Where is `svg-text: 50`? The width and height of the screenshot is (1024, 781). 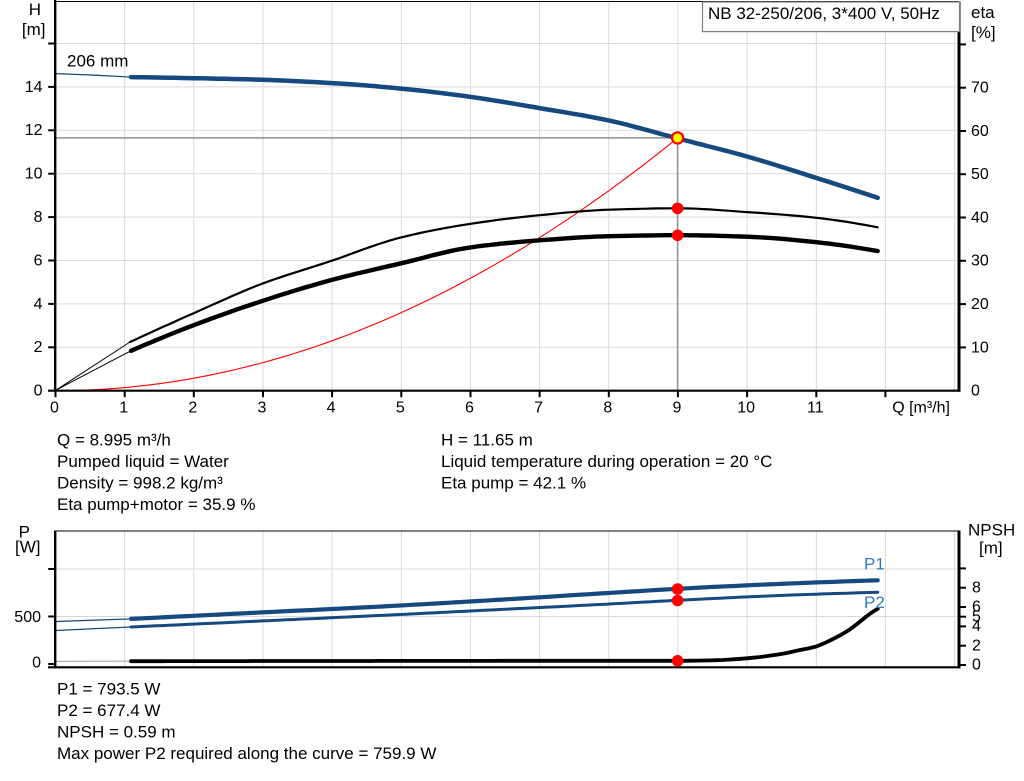
svg-text: 50 is located at coordinates (980, 174).